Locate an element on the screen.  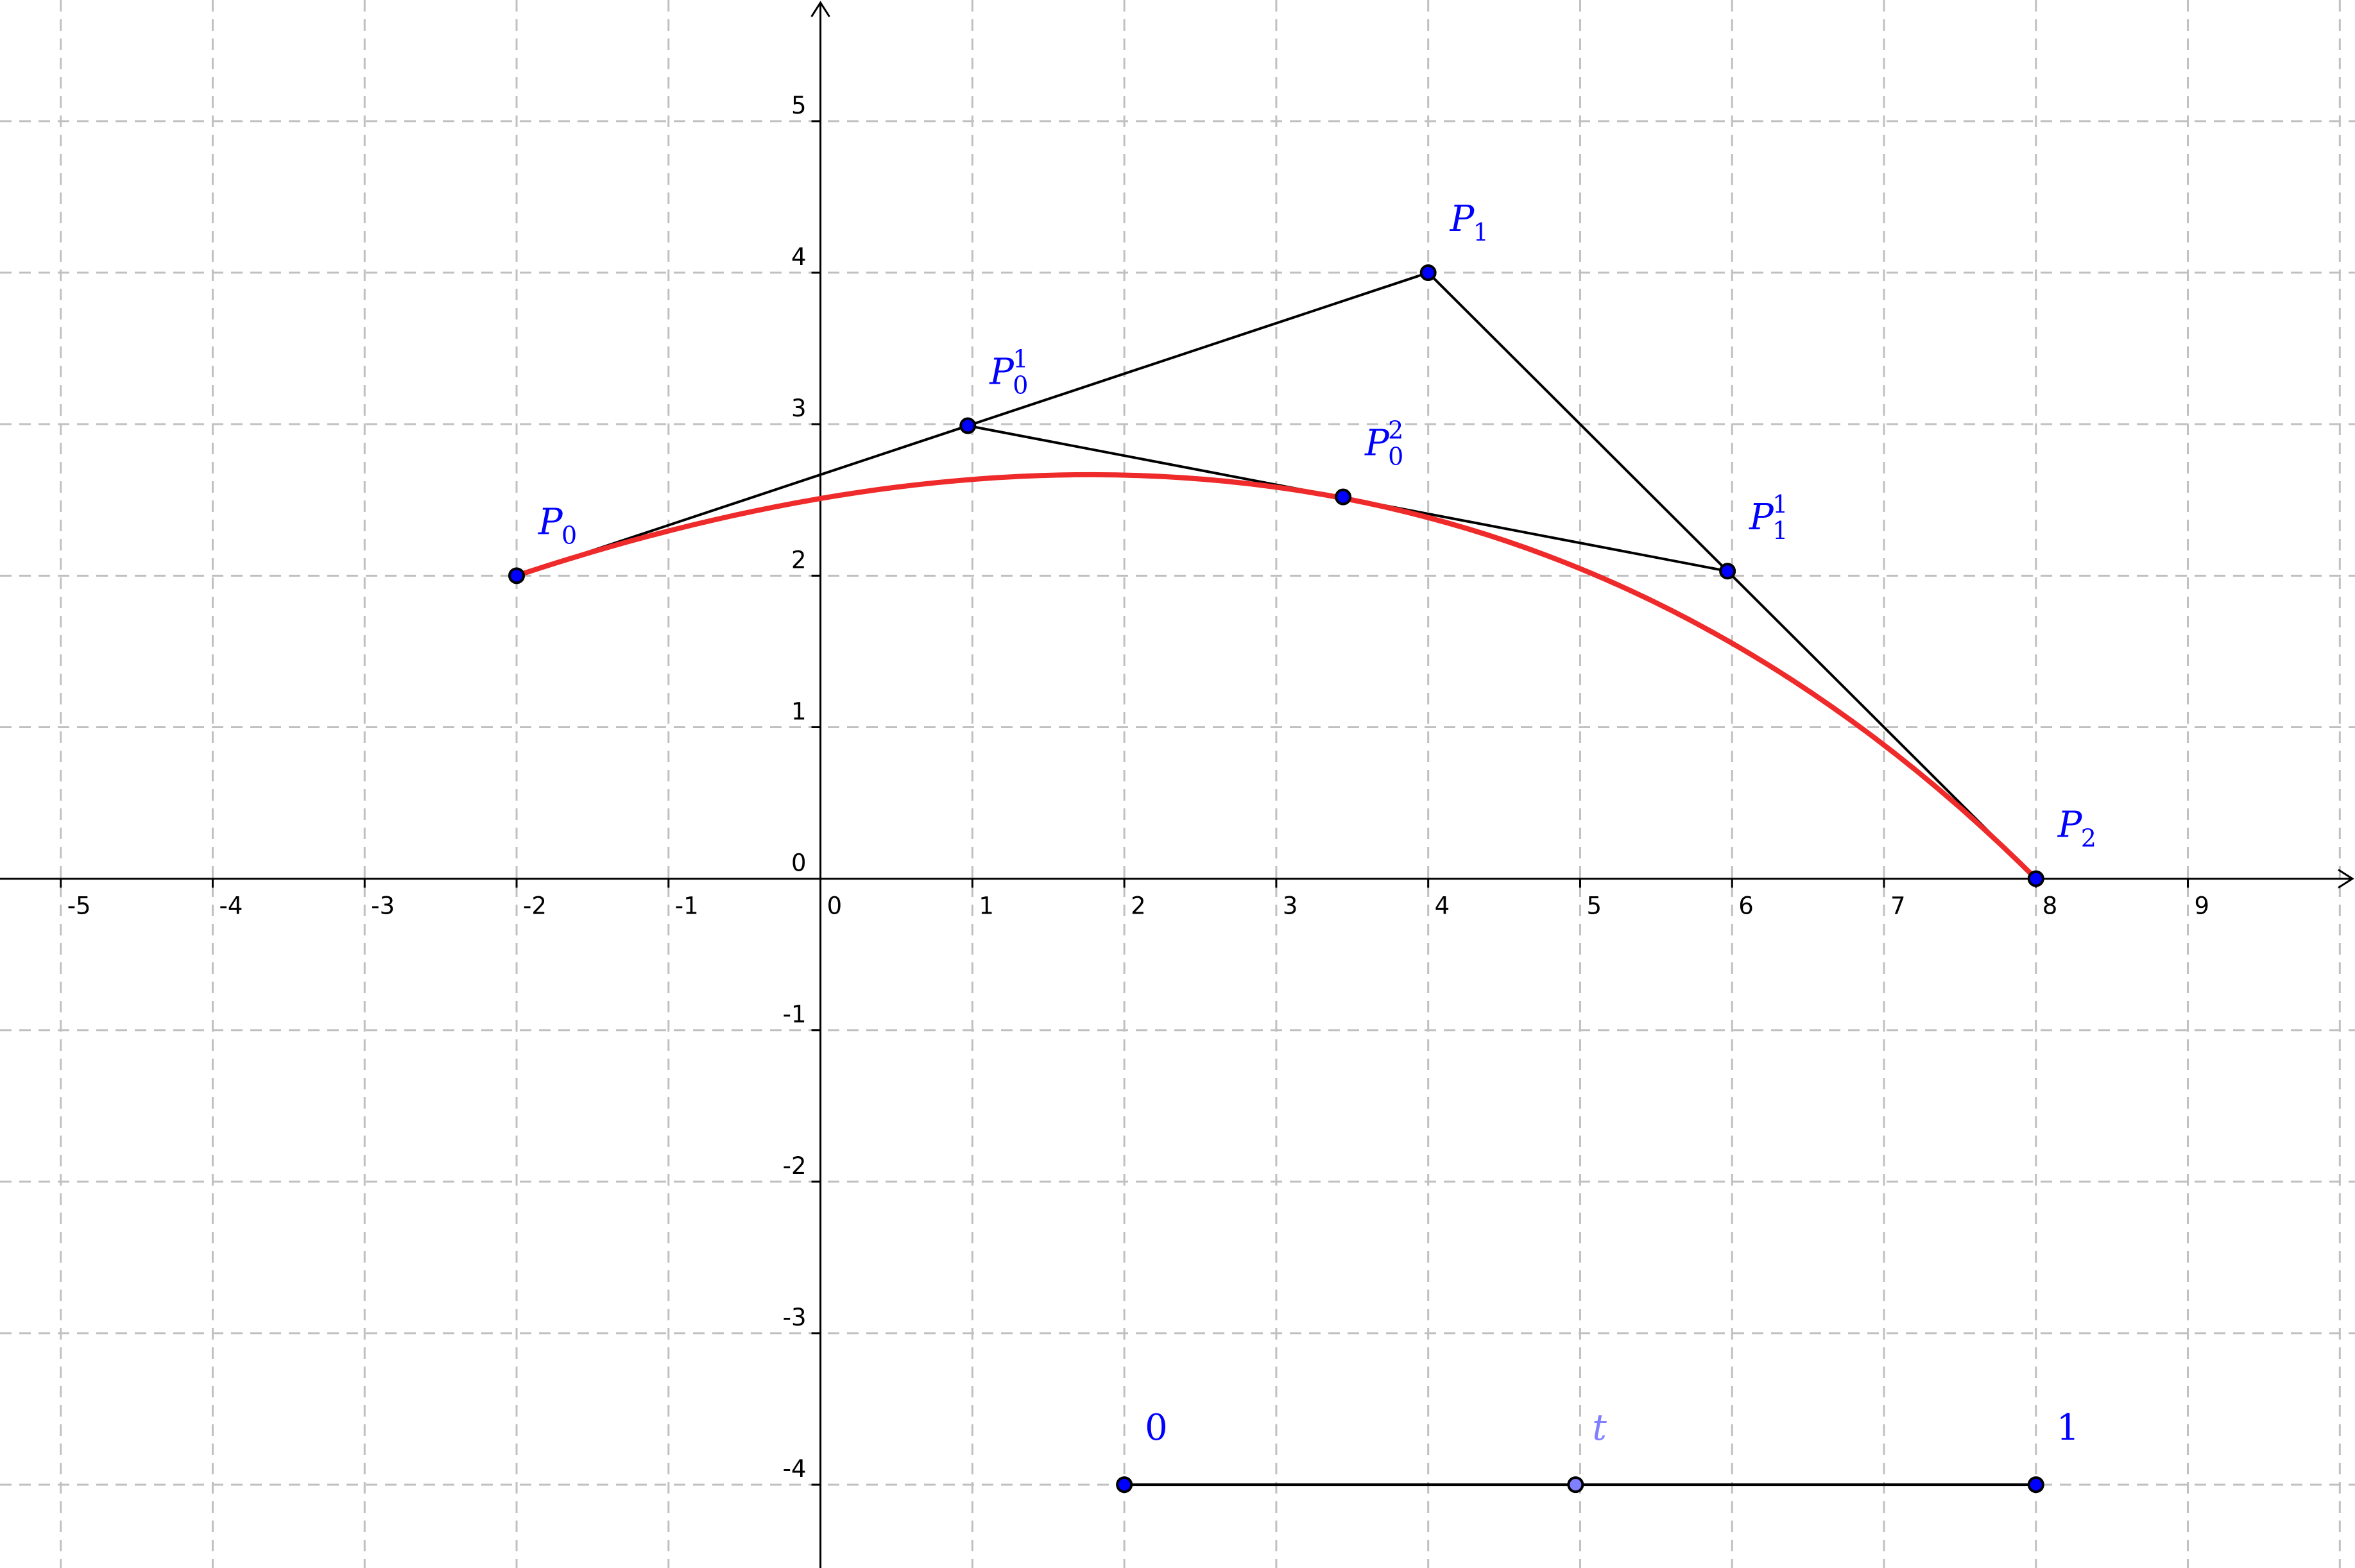
point-label-P11: P is located at coordinates (1761, 517).